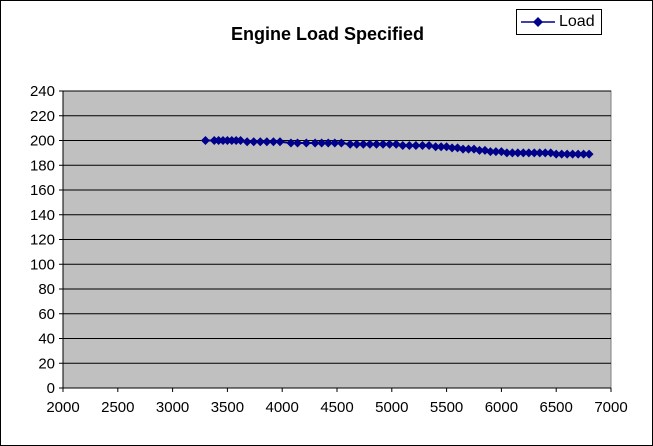  I want to click on x-tick-label: 5000, so click(391, 407).